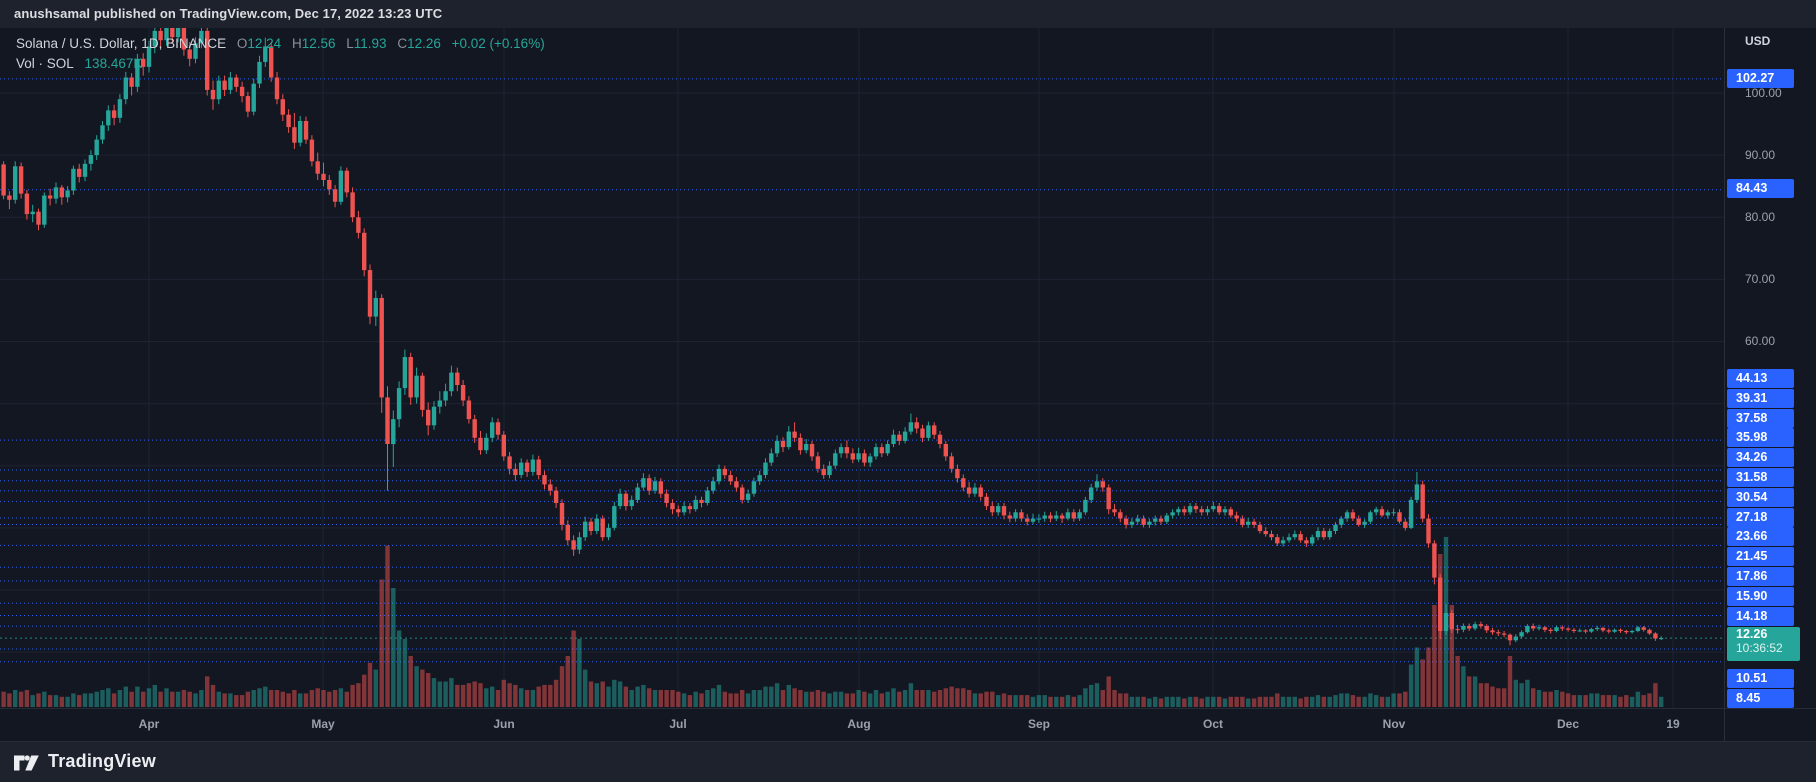 The width and height of the screenshot is (1816, 782). What do you see at coordinates (1760, 155) in the screenshot?
I see `price-tick-label: 90.00` at bounding box center [1760, 155].